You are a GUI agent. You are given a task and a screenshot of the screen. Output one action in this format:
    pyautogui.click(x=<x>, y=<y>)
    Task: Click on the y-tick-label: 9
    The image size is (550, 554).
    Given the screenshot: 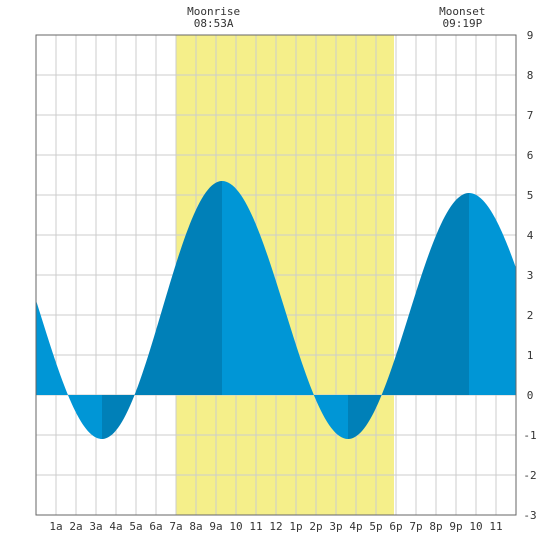 What is the action you would take?
    pyautogui.click(x=530, y=35)
    